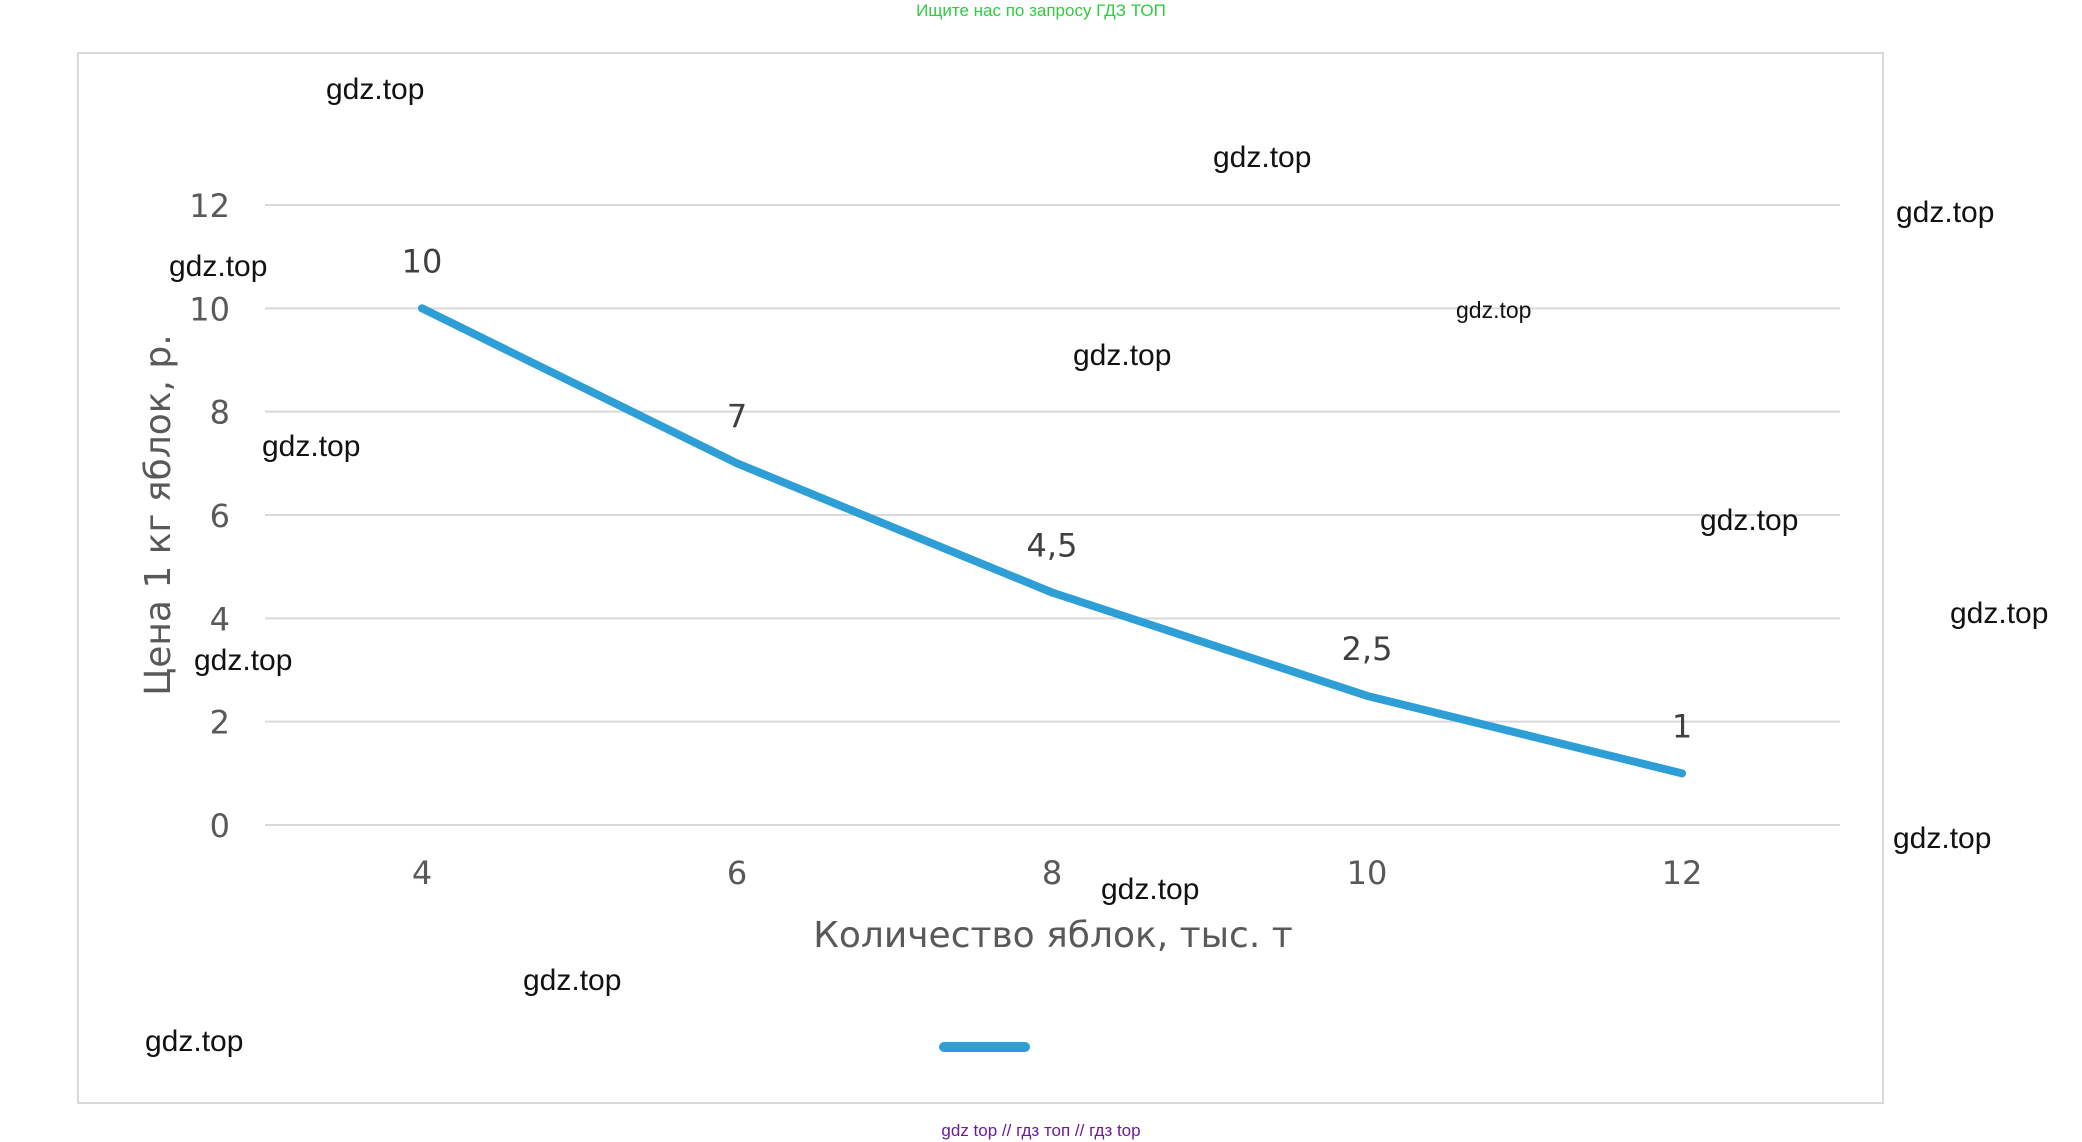  Describe the element at coordinates (220, 619) in the screenshot. I see `y-tick-label: 4` at that location.